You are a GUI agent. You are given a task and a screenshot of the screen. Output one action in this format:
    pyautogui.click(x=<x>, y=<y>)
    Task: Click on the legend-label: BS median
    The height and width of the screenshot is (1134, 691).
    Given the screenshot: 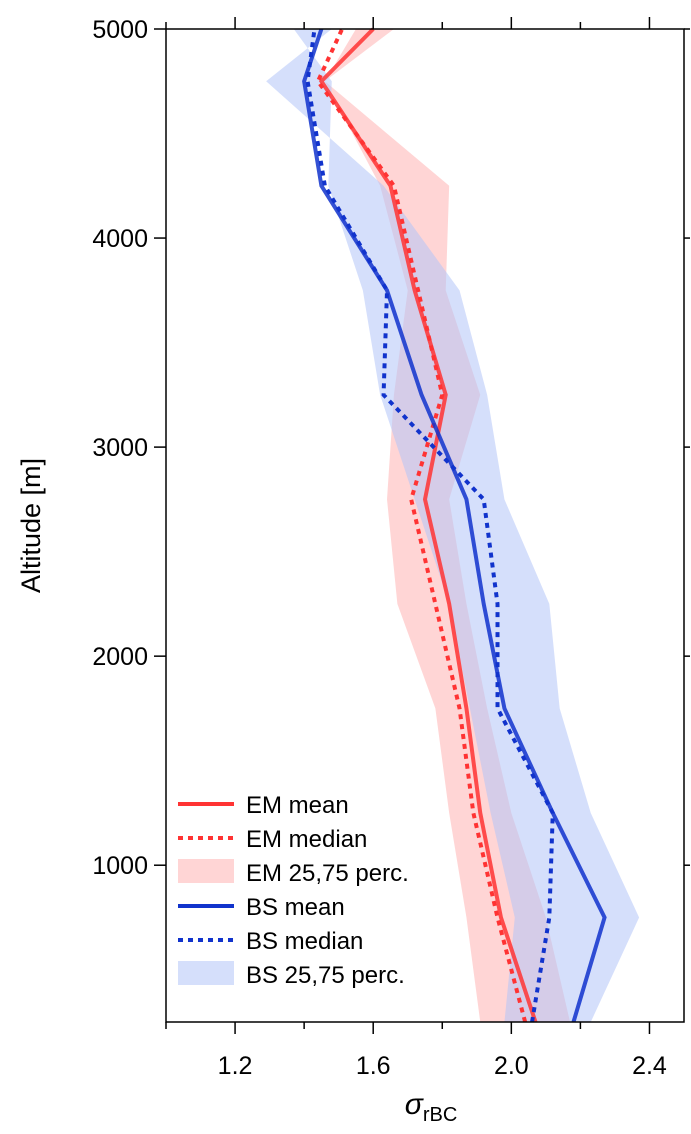 What is the action you would take?
    pyautogui.click(x=304, y=941)
    